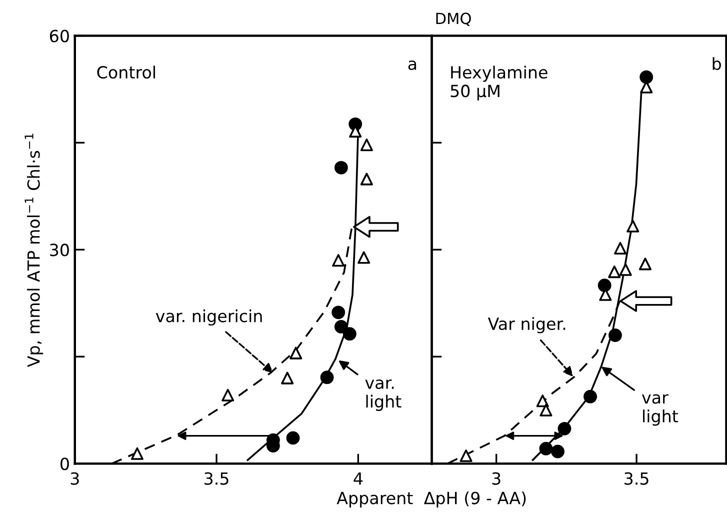  Describe the element at coordinates (527, 325) in the screenshot. I see `annotation: Var niger.` at that location.